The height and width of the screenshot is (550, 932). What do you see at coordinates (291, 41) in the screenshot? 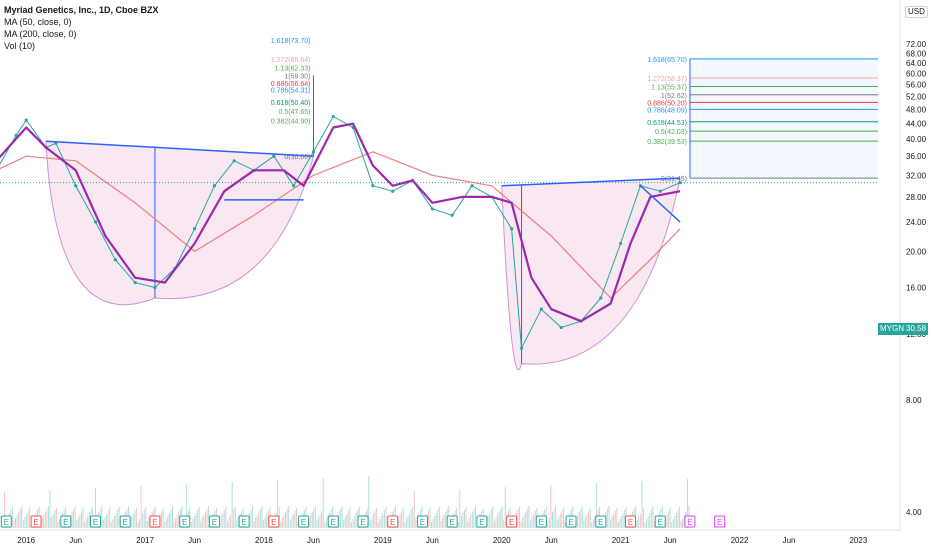
I see `fib1-label: 1.618(73.70)` at bounding box center [291, 41].